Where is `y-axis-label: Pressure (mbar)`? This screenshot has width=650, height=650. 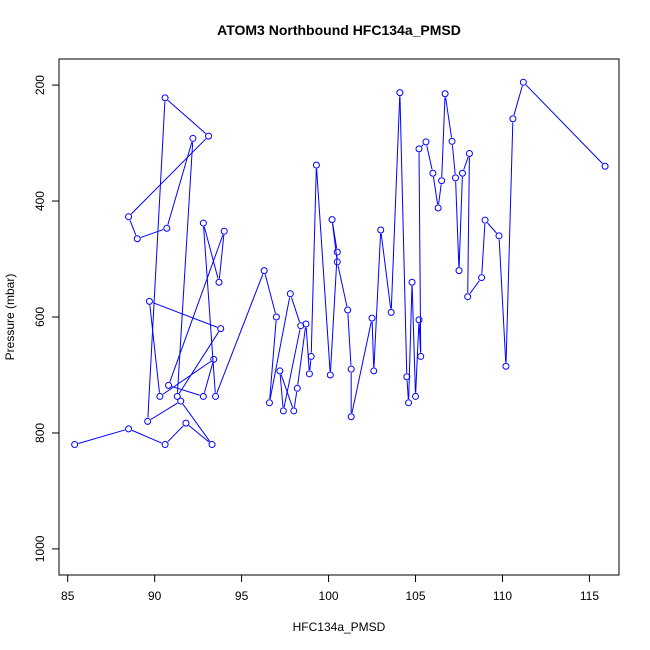
y-axis-label: Pressure (mbar) is located at coordinates (10, 317).